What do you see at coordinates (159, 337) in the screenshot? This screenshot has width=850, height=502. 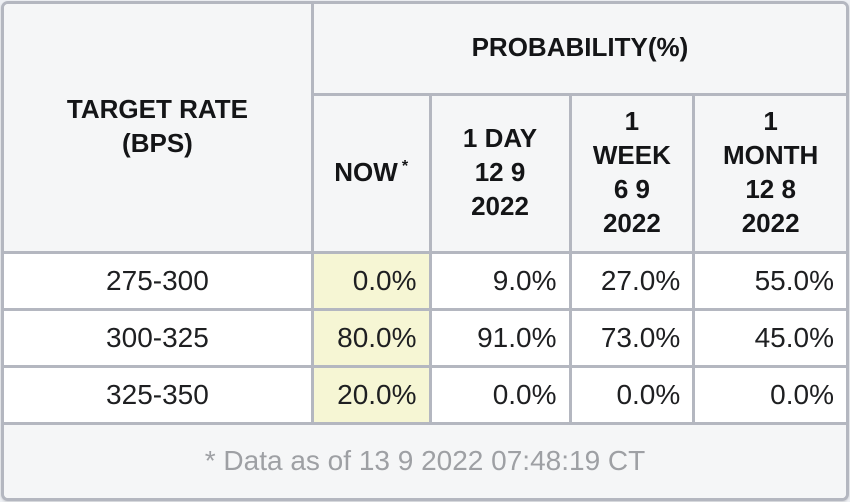 I see `target-rate-cell: 300-325` at bounding box center [159, 337].